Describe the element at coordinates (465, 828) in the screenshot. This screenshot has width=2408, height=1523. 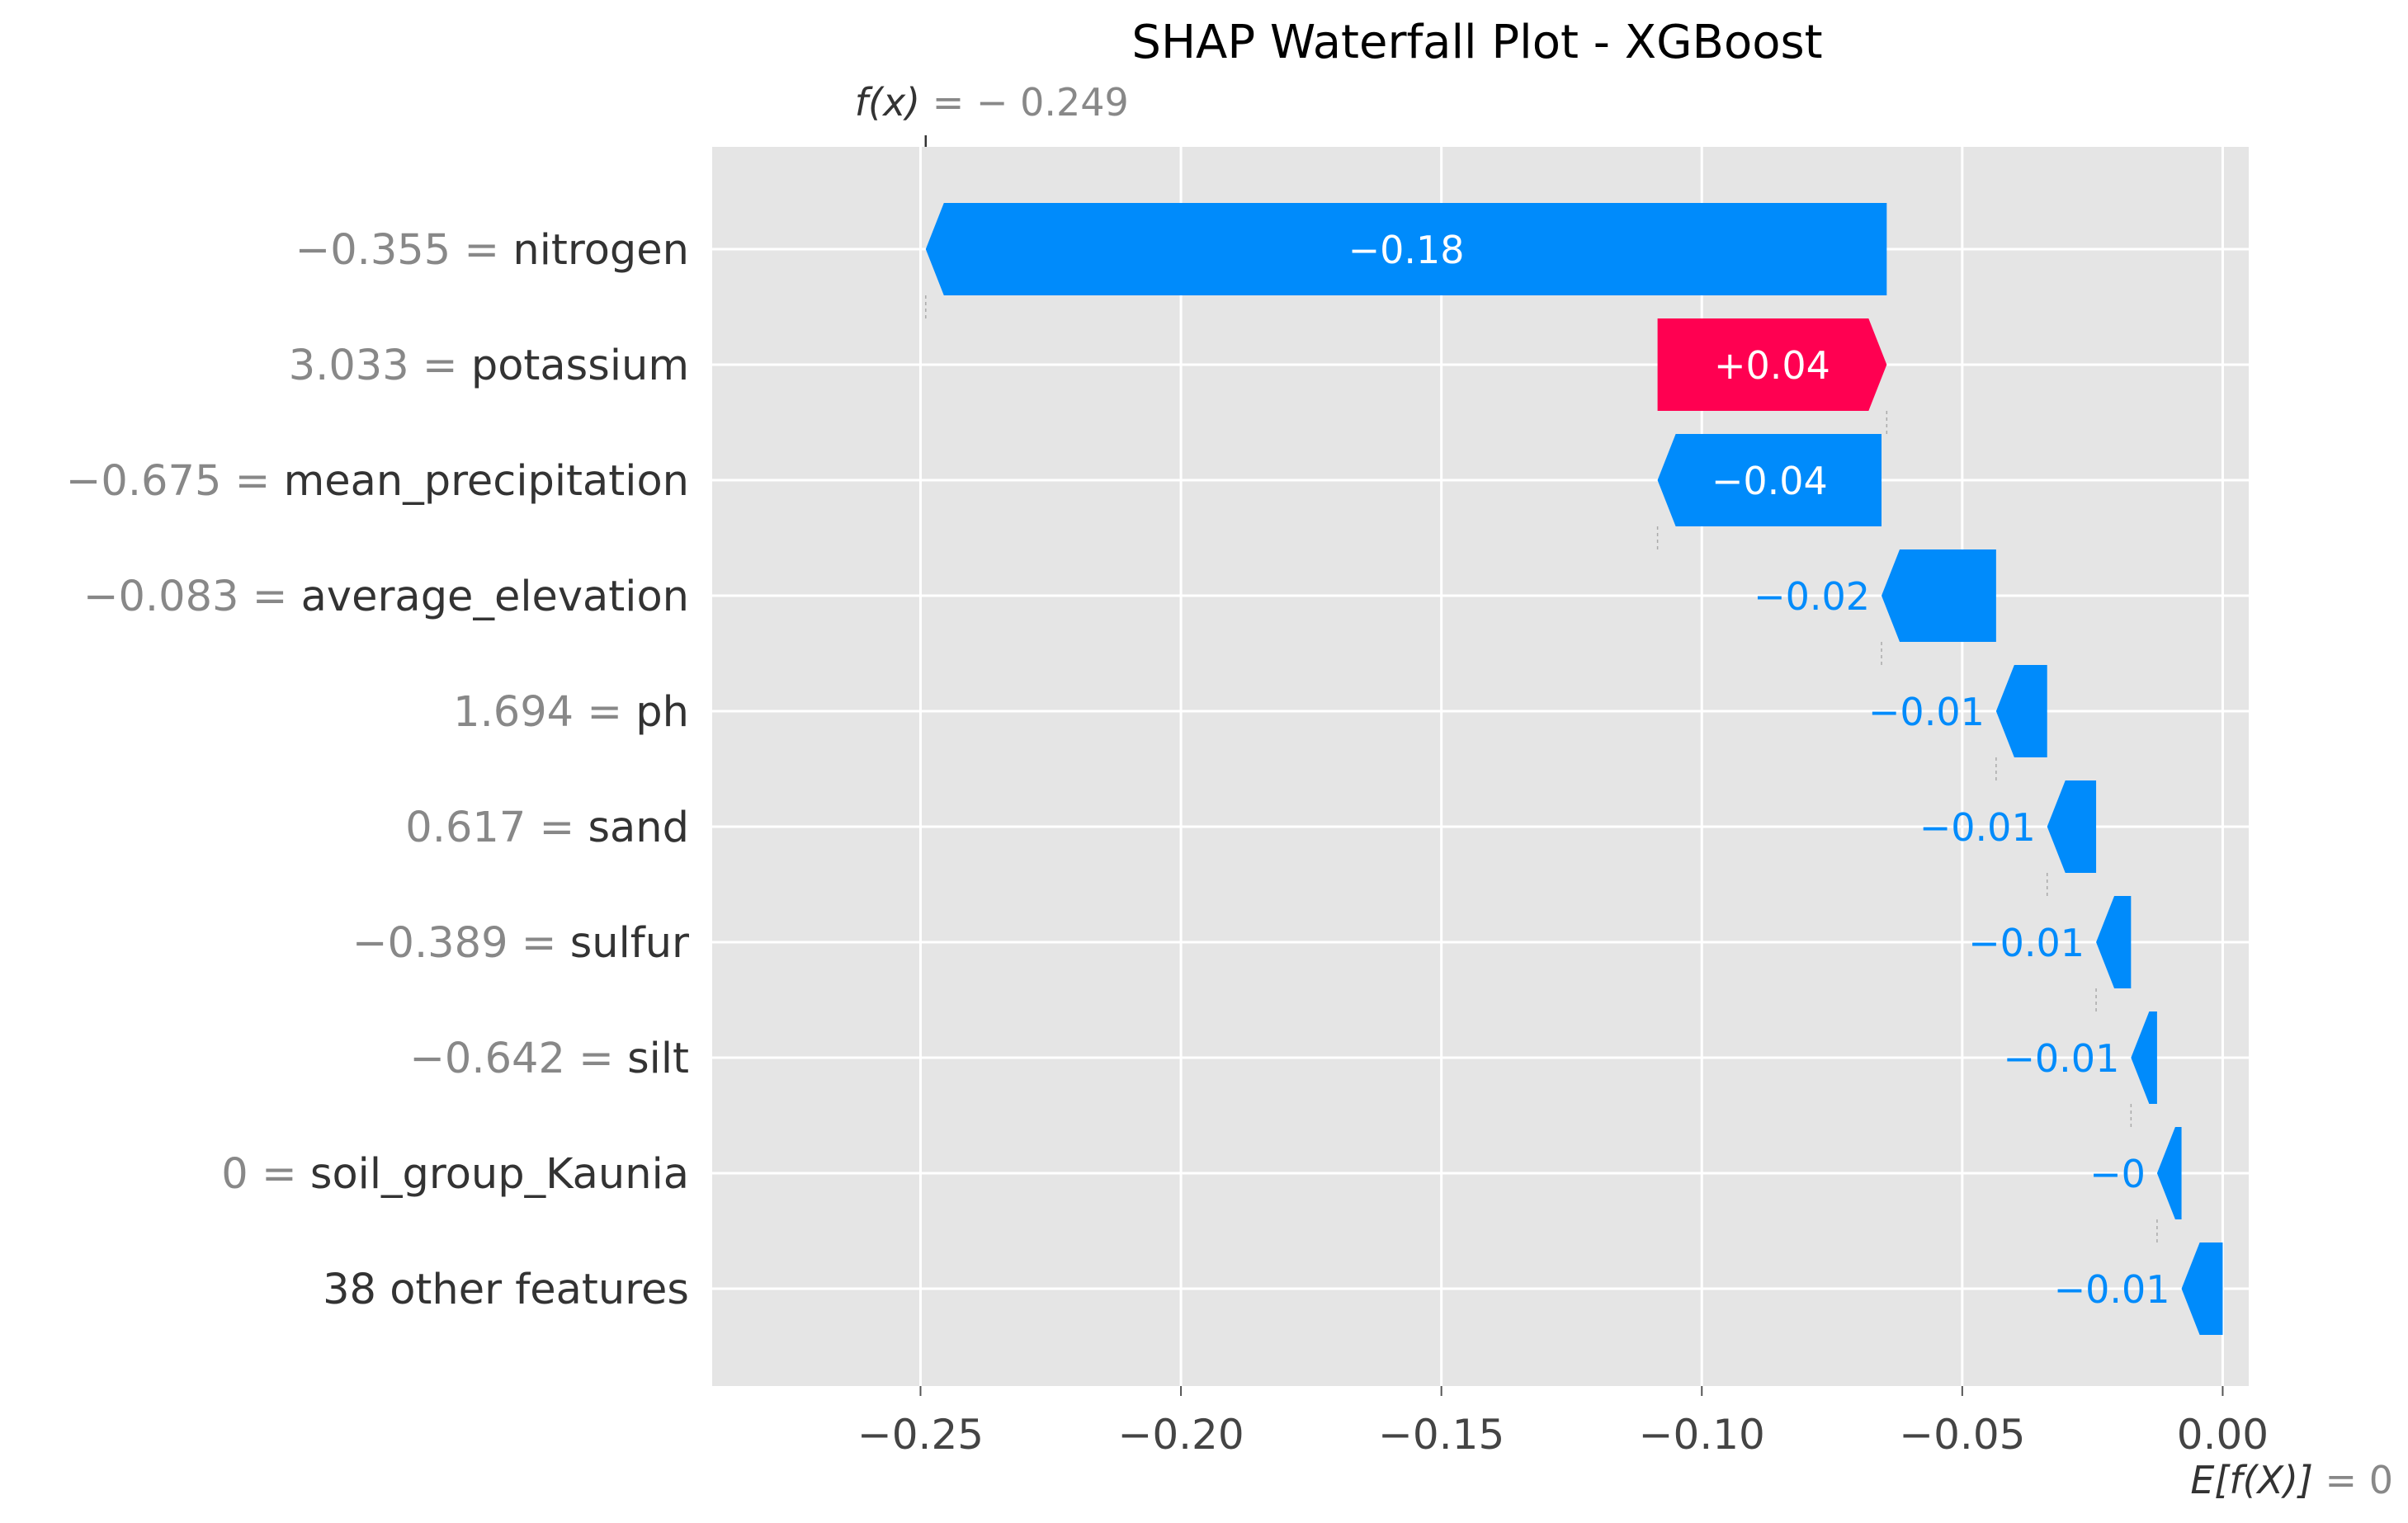
I see `feature-value: 0.617` at that location.